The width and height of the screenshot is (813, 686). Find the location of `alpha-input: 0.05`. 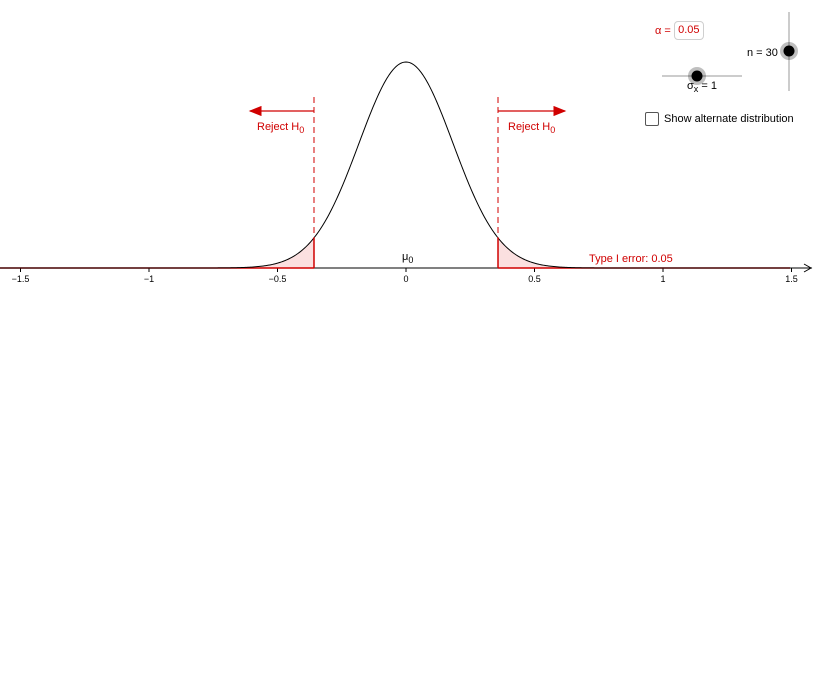

alpha-input: 0.05 is located at coordinates (688, 30).